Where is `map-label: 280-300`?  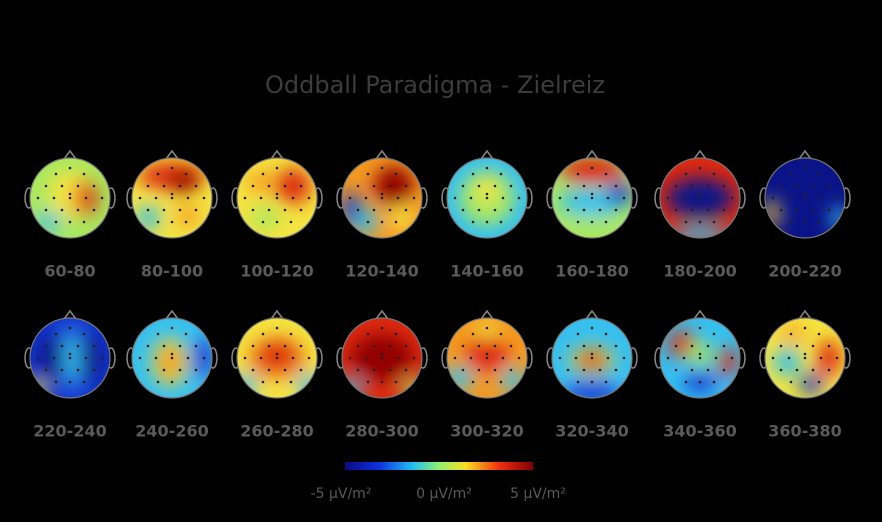
map-label: 280-300 is located at coordinates (381, 431).